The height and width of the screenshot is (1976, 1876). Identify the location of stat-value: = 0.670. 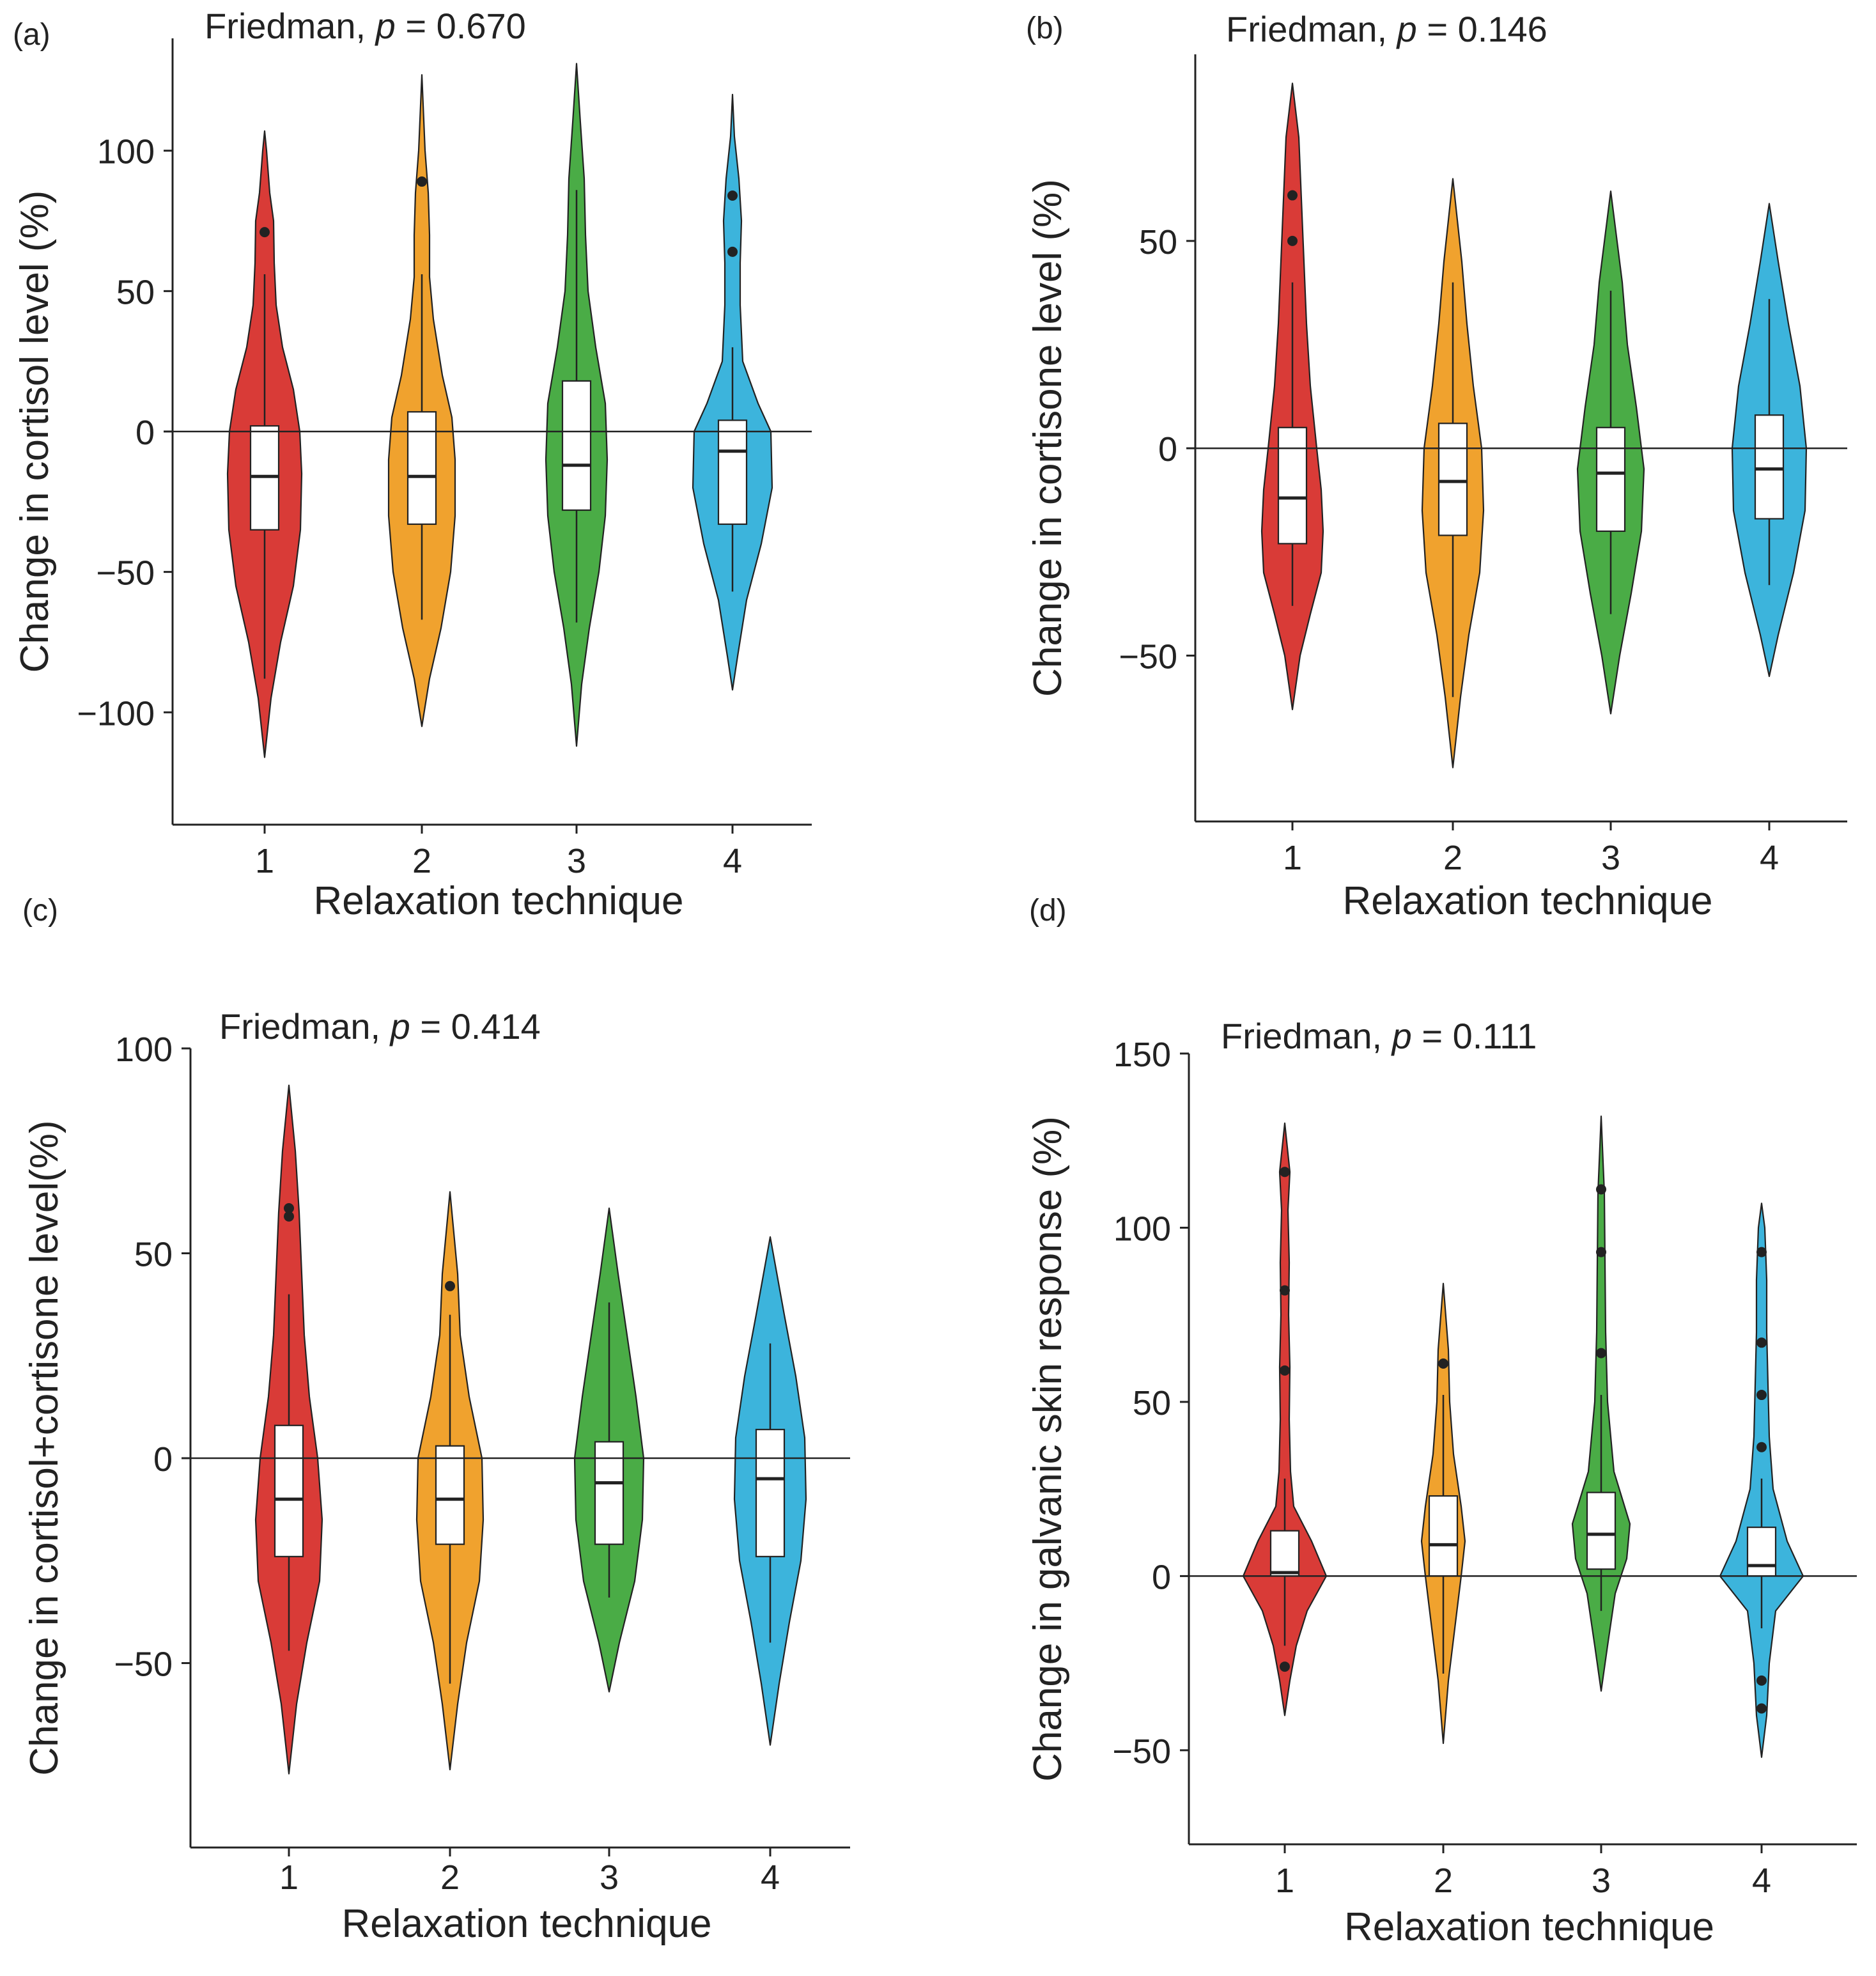
(461, 26).